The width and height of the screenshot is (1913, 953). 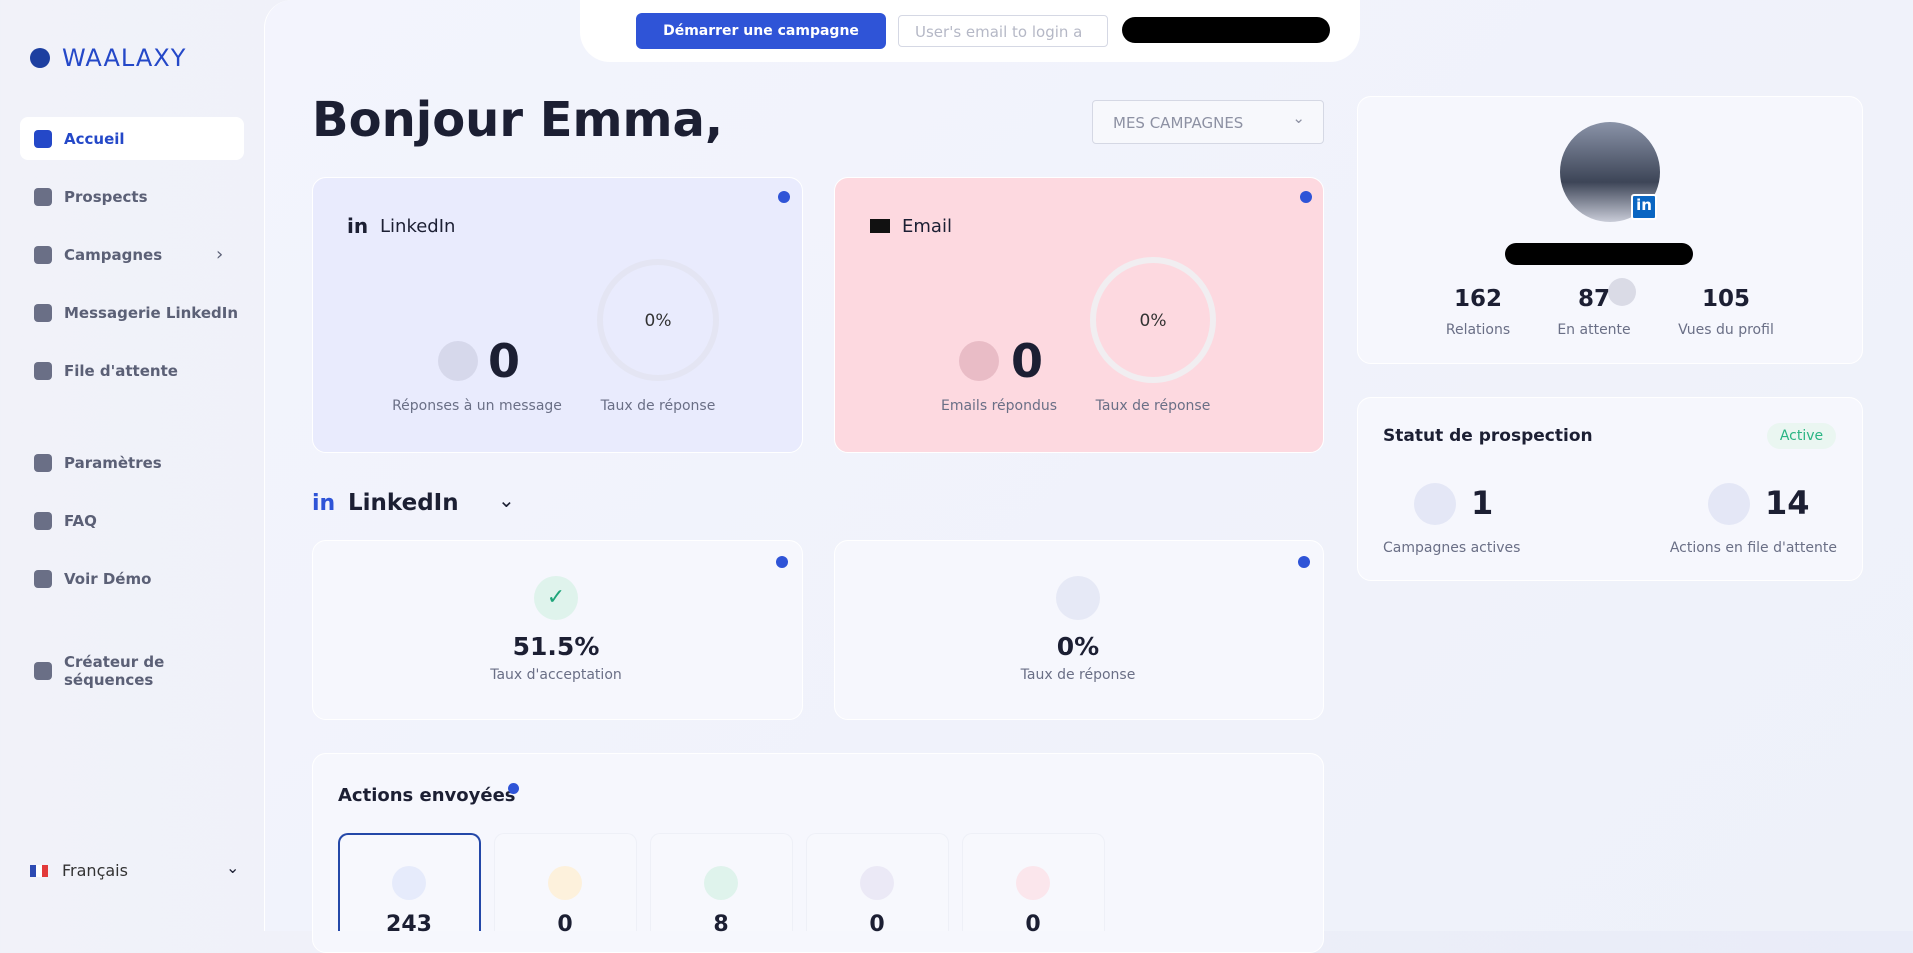 I want to click on prospection-title: Statut de prospection, so click(x=1488, y=436).